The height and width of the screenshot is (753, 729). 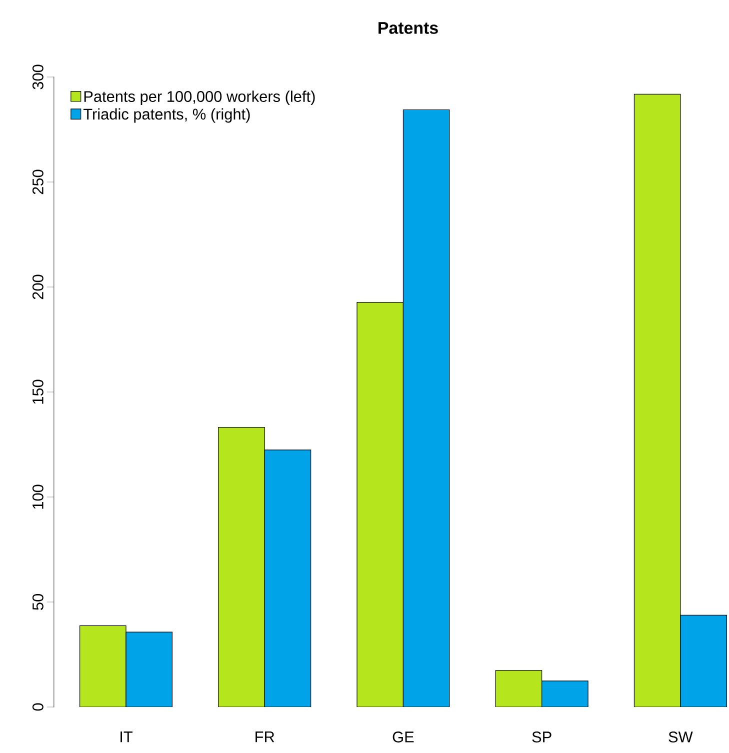 I want to click on y-tick-label: 200, so click(x=38, y=287).